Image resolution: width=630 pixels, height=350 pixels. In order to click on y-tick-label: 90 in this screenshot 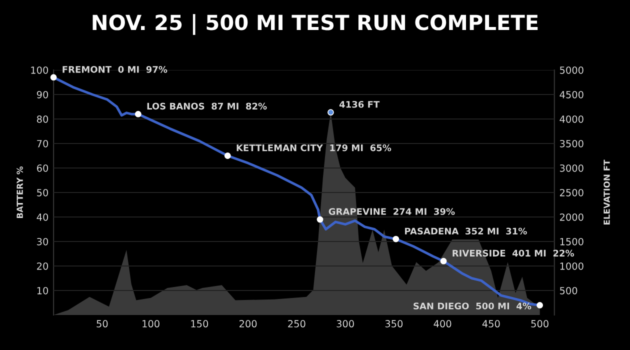, I will do `click(42, 94)`.